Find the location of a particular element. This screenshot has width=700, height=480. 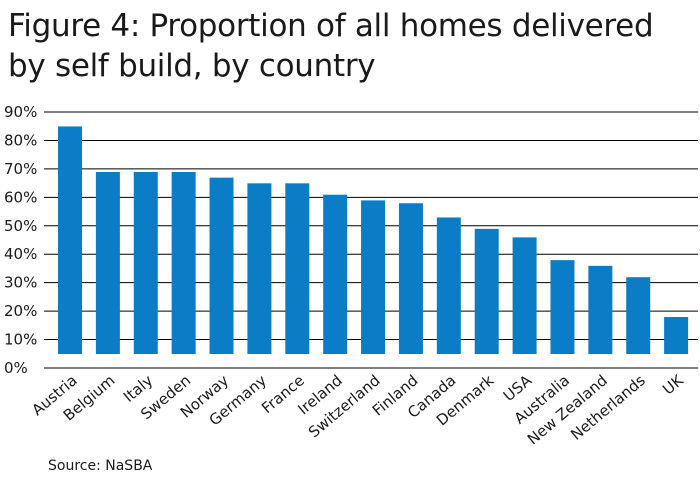

y-tick-label: 40% is located at coordinates (20, 254).